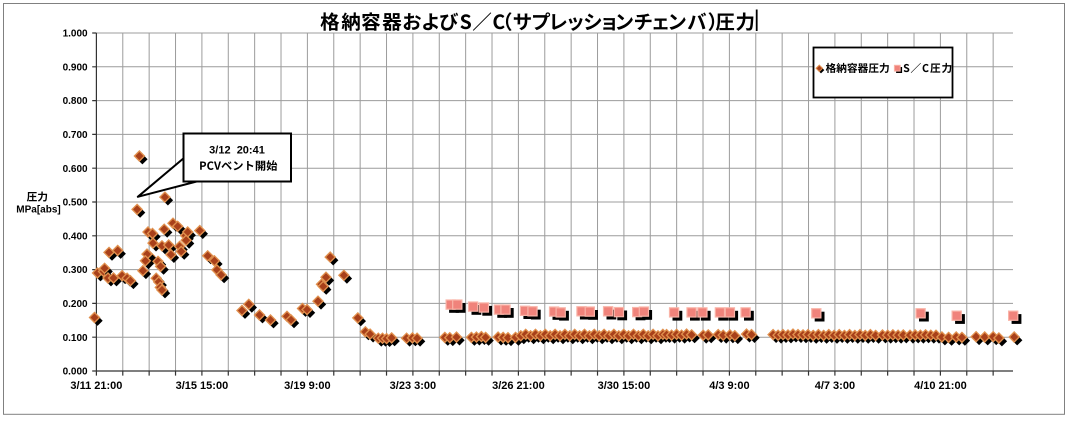  Describe the element at coordinates (38, 209) in the screenshot. I see `svg-text: MPa[abs]` at that location.